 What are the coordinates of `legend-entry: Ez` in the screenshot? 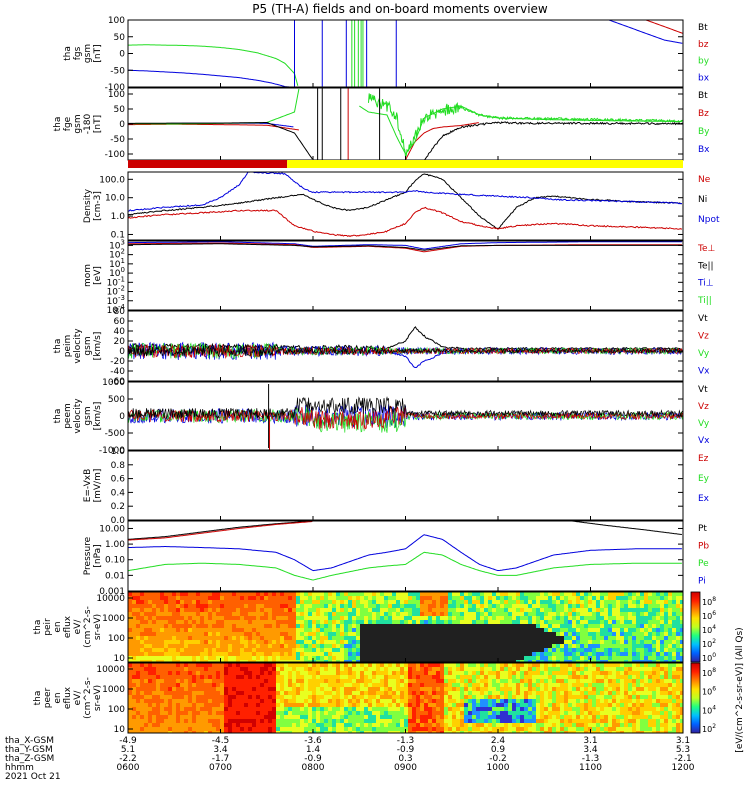 It's located at (703, 459).